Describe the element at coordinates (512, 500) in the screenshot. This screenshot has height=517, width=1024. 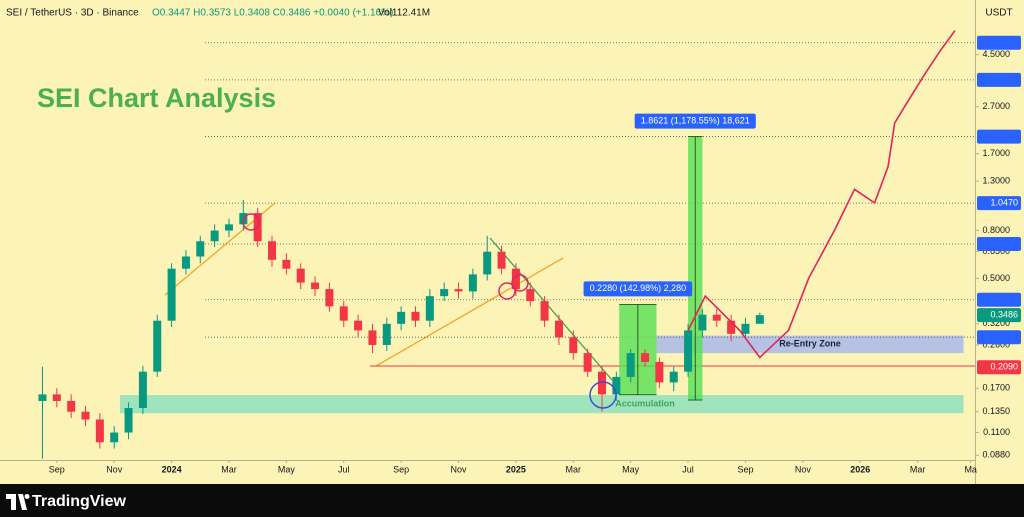
I see `footer-bar` at that location.